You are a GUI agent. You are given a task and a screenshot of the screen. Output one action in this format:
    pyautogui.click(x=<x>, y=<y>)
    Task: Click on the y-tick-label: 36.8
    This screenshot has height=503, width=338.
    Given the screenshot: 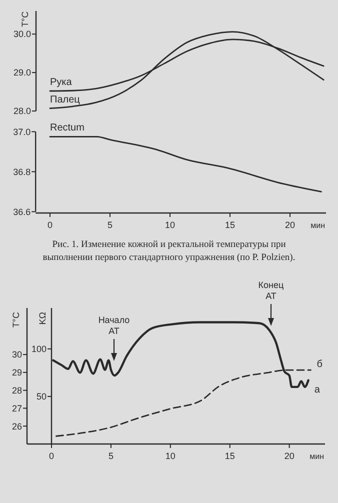 What is the action you would take?
    pyautogui.click(x=22, y=171)
    